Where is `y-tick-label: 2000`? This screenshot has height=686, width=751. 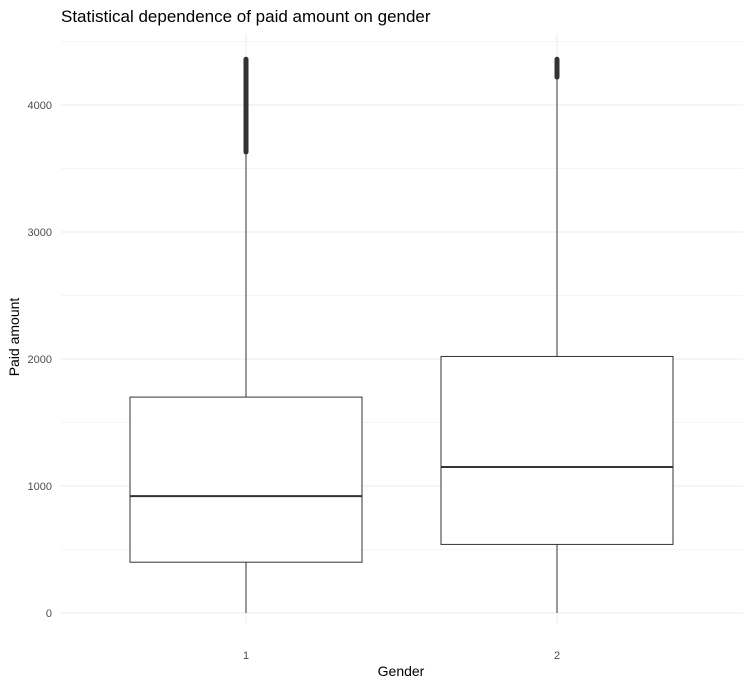
y-tick-label: 2000 is located at coordinates (40, 360).